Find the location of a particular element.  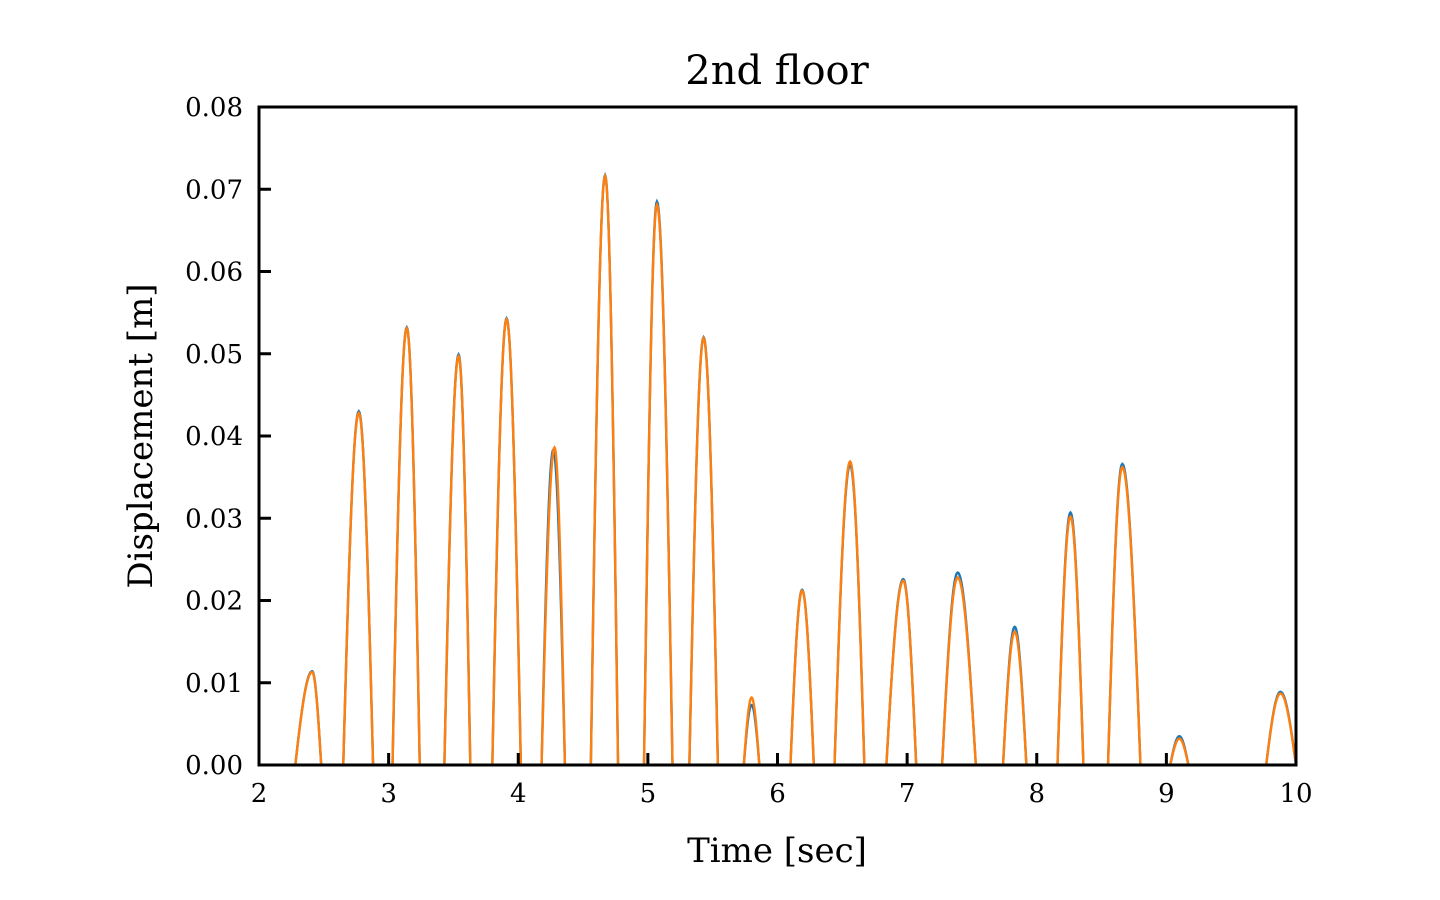

x-tick-label: 6 is located at coordinates (777, 794).